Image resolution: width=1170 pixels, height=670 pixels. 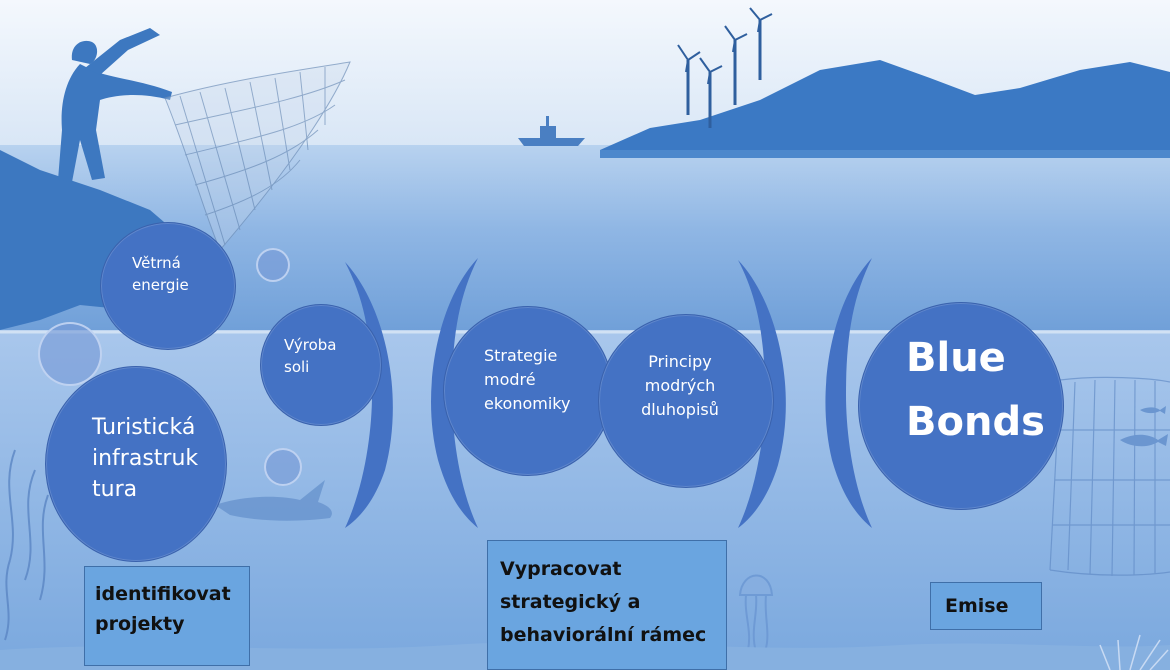 I want to click on node-principy-label: Principy modrých dluhopisů, so click(x=680, y=385).